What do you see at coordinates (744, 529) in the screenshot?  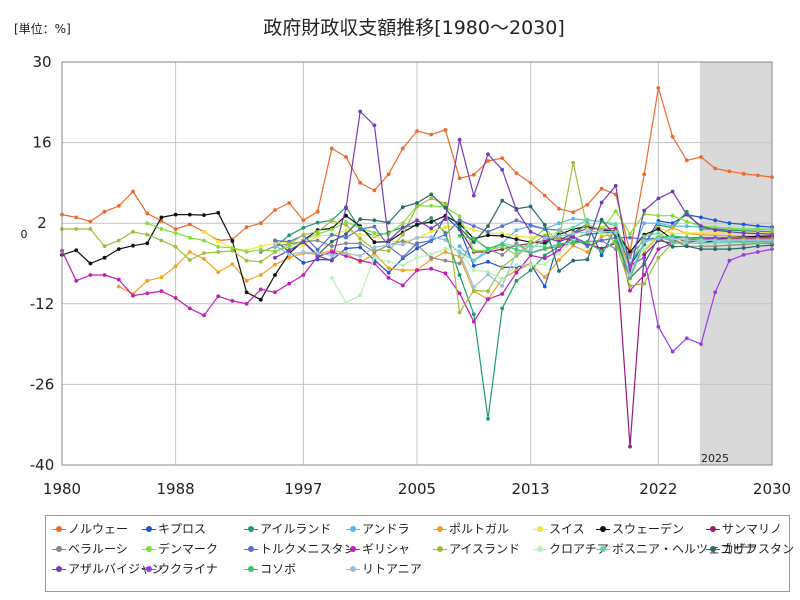 I see `legend-item: サンマリノ` at bounding box center [744, 529].